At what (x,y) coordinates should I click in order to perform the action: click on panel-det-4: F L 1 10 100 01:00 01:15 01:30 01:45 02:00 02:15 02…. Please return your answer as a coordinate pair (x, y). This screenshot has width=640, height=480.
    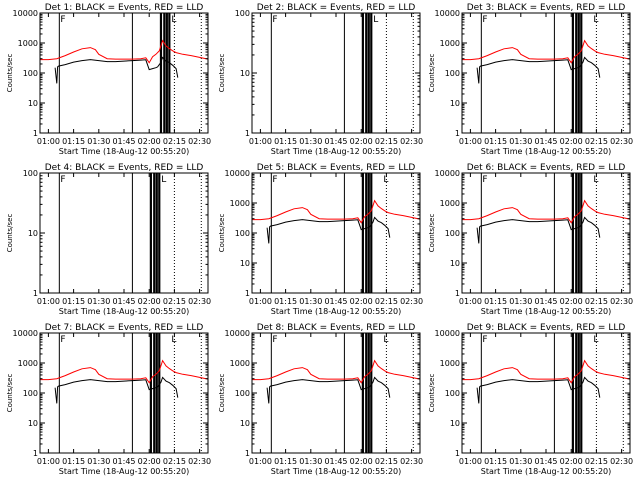
    Looking at the image, I should click on (108, 239).